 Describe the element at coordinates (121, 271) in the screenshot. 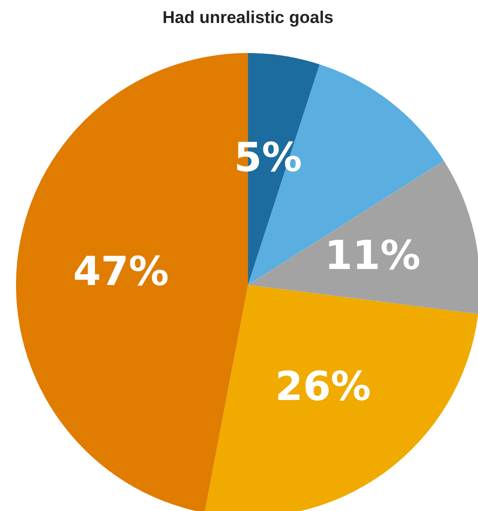

I see `data-label: 47%` at that location.